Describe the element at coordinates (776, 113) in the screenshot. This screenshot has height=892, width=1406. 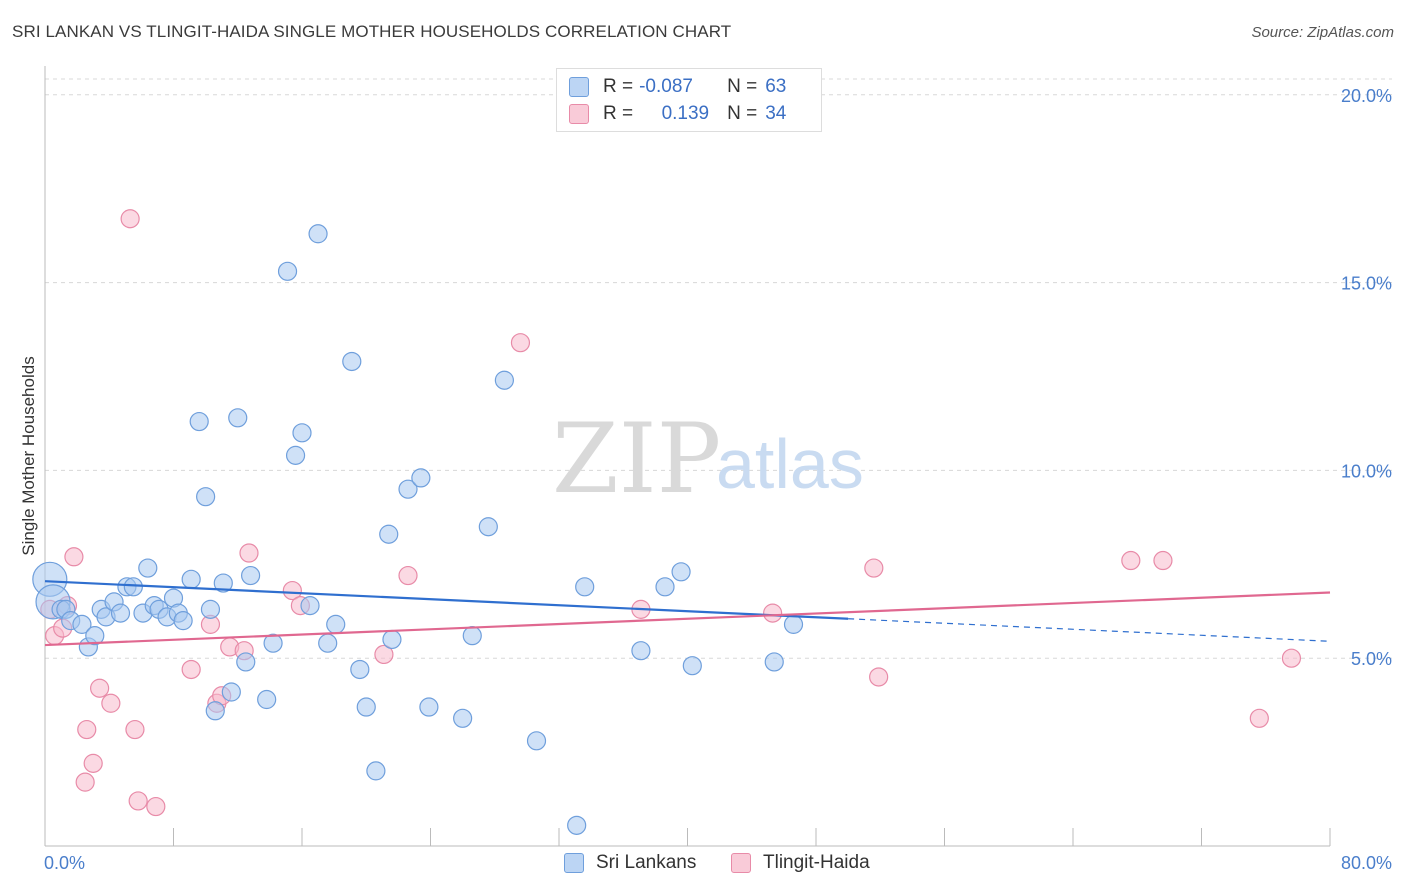
I see `n-value: 34` at that location.